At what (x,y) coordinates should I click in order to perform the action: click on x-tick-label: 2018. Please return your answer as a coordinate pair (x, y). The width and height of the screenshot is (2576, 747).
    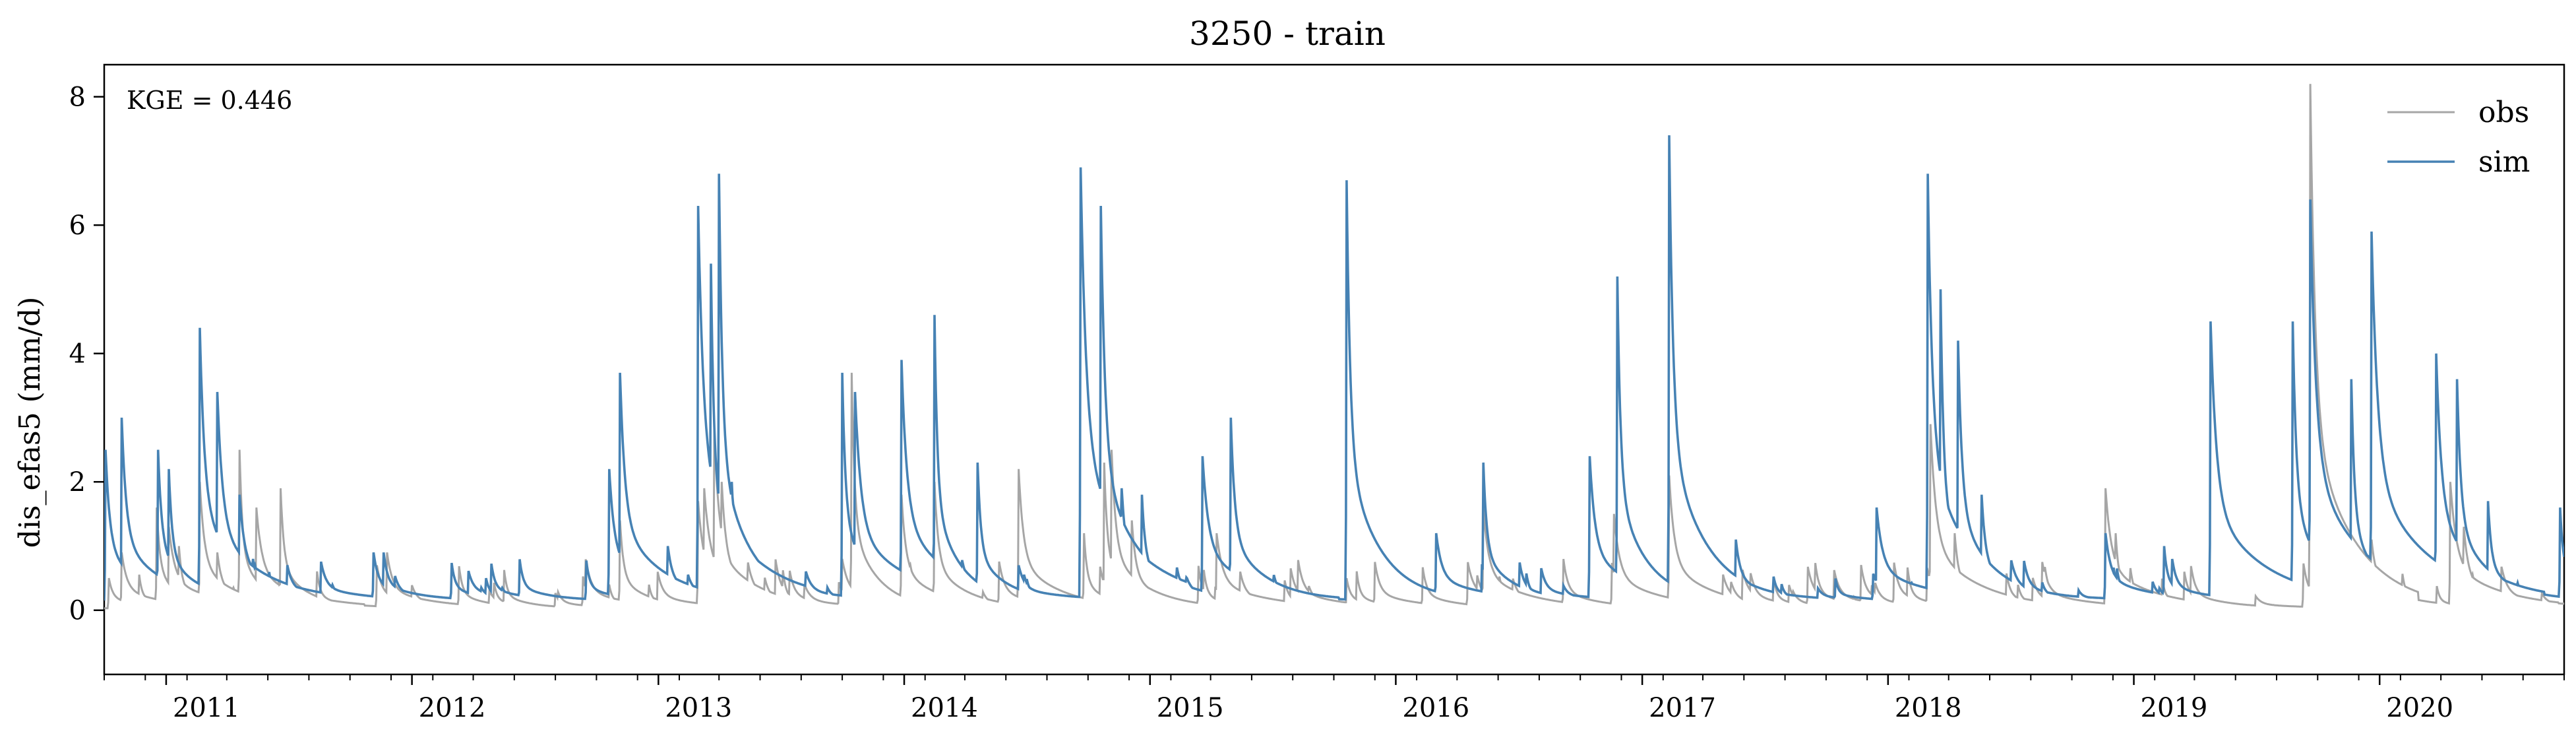
    Looking at the image, I should click on (1928, 708).